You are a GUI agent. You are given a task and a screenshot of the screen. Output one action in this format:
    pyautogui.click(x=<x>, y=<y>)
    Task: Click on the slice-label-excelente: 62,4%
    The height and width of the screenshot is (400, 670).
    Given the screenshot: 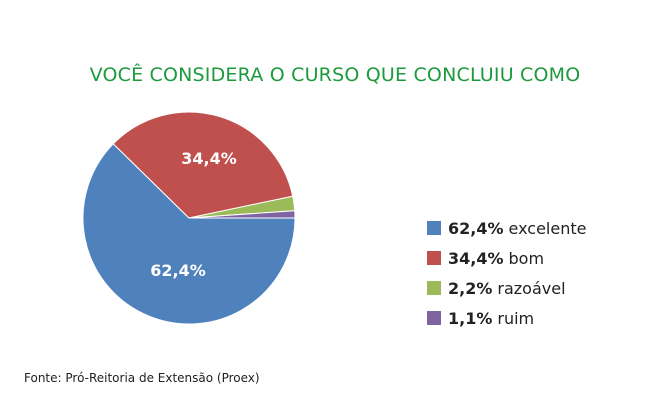 What is the action you would take?
    pyautogui.click(x=178, y=270)
    